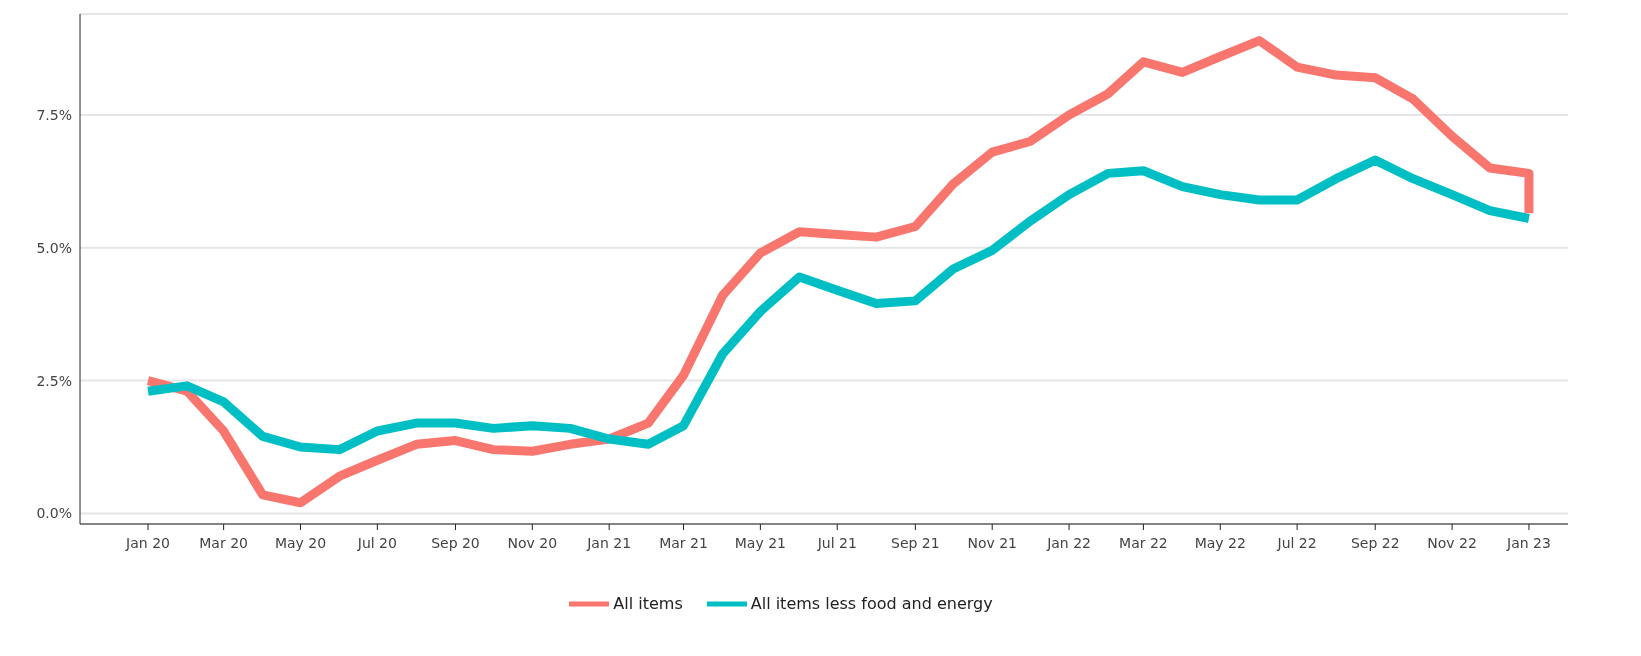  What do you see at coordinates (1220, 542) in the screenshot?
I see `x-tick-label: May 22` at bounding box center [1220, 542].